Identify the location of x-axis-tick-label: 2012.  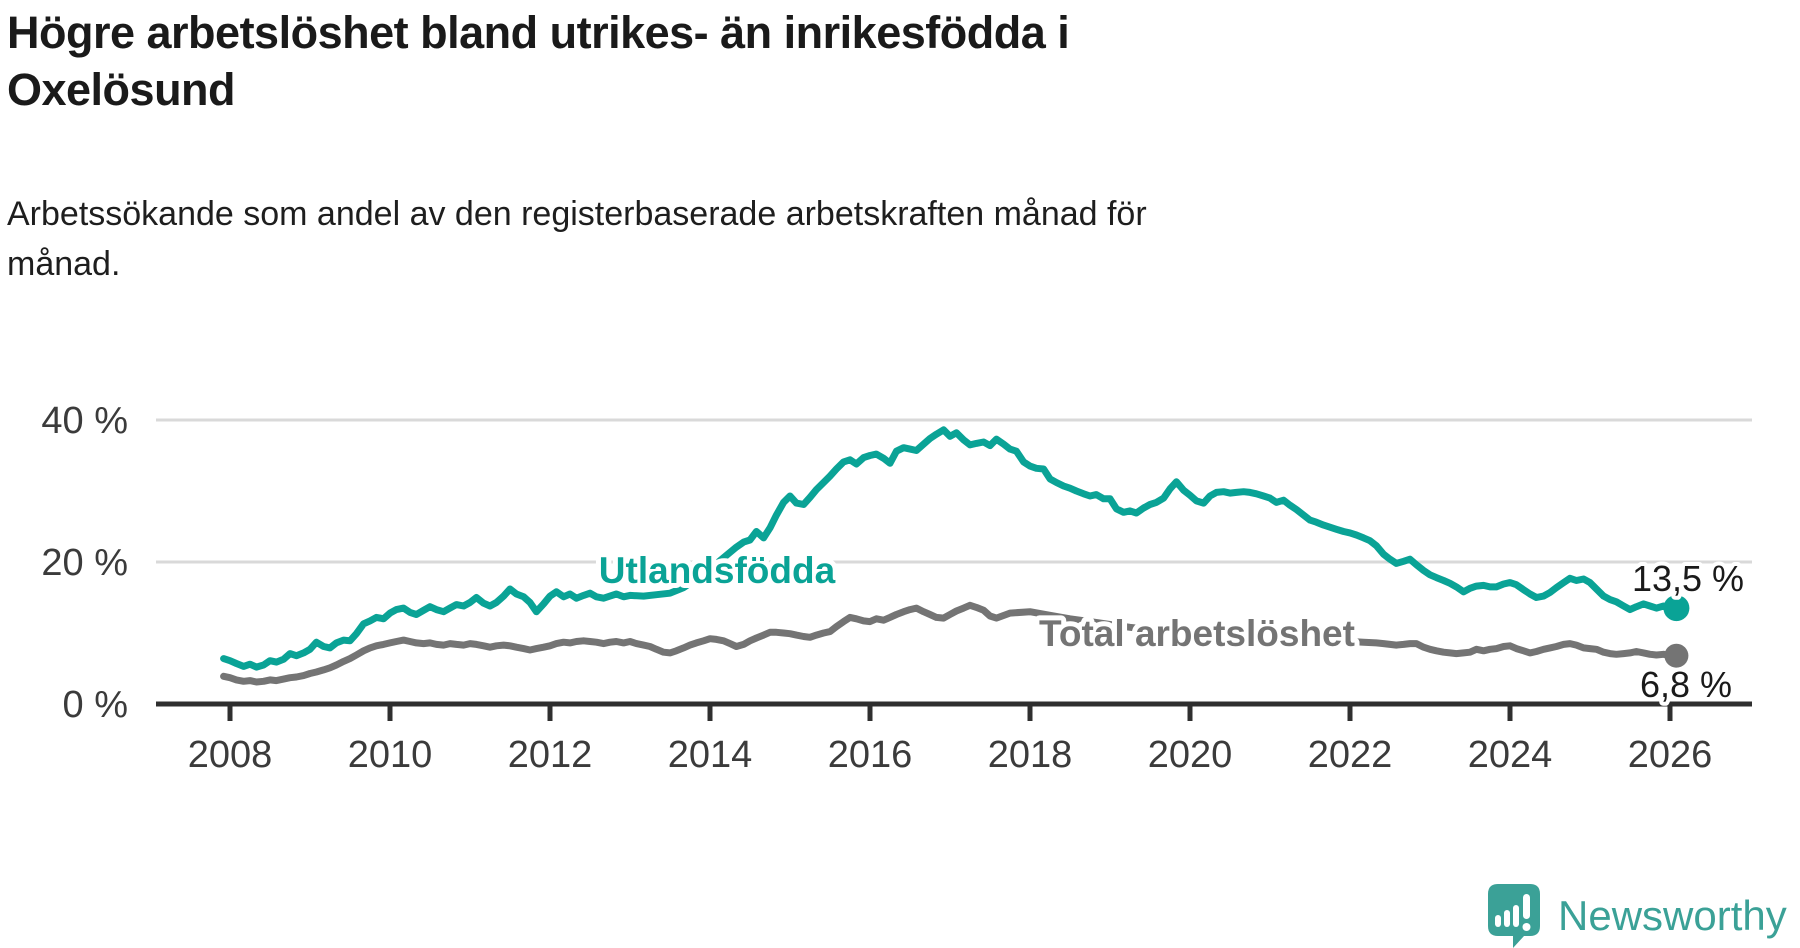
(550, 755).